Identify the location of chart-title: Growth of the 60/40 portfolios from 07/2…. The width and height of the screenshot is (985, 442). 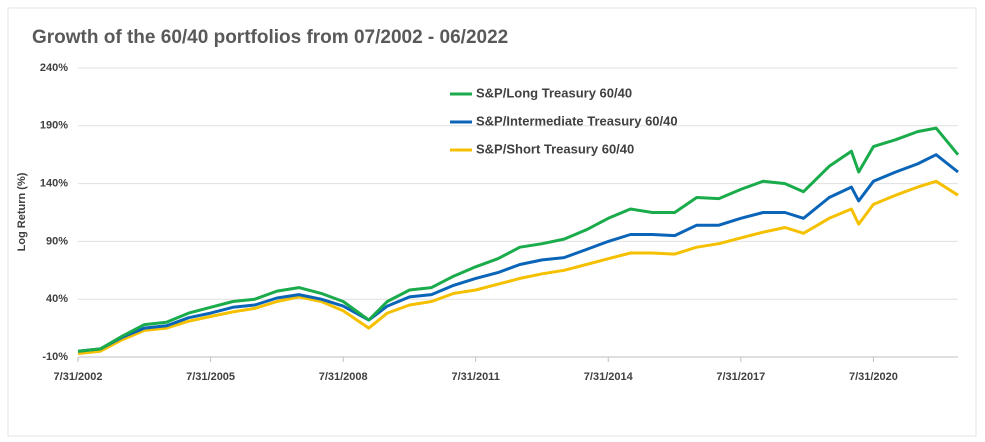
(270, 37).